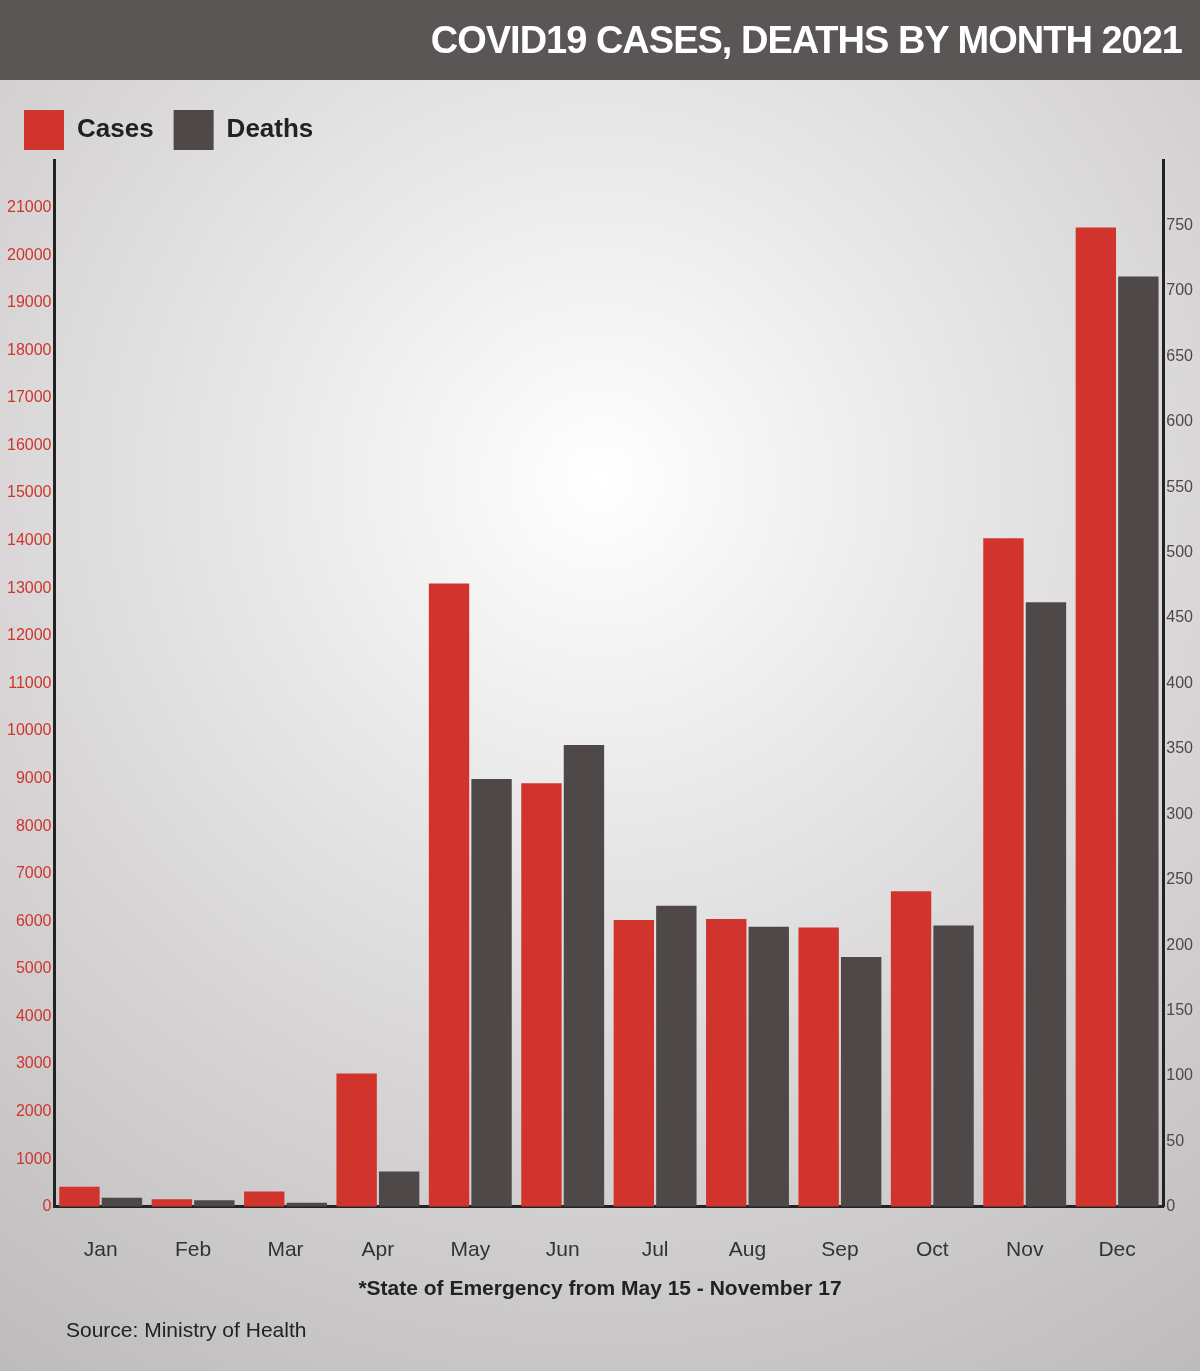 This screenshot has height=1371, width=1200. Describe the element at coordinates (1180, 224) in the screenshot. I see `y2-tick-label: 750` at that location.